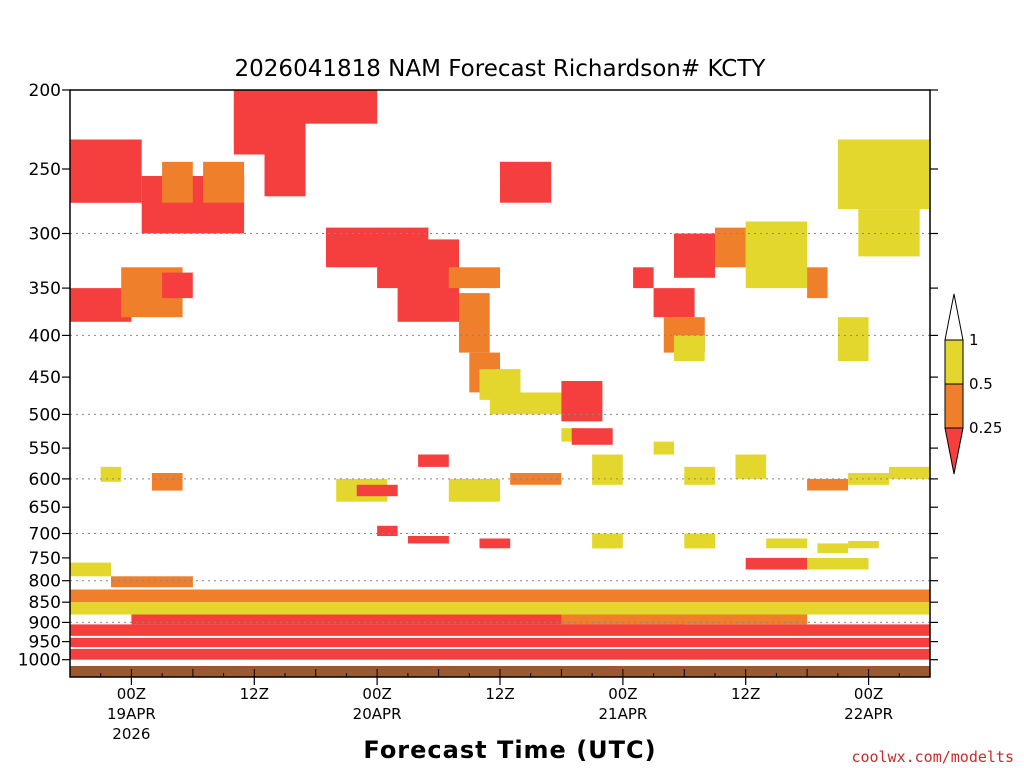  What do you see at coordinates (45, 235) in the screenshot?
I see `y-tick-label-300: 300` at bounding box center [45, 235].